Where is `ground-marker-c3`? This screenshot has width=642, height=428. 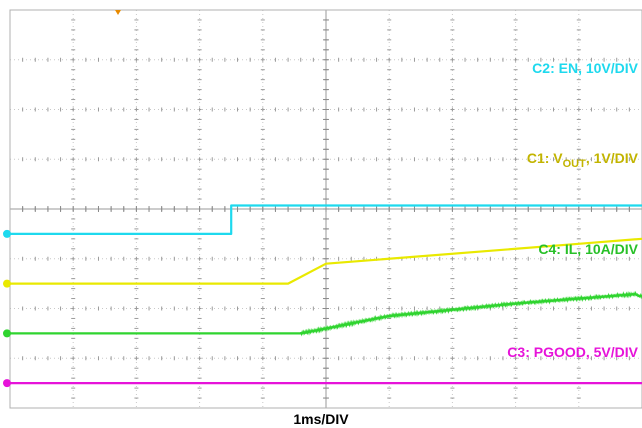 ground-marker-c3 is located at coordinates (7, 383).